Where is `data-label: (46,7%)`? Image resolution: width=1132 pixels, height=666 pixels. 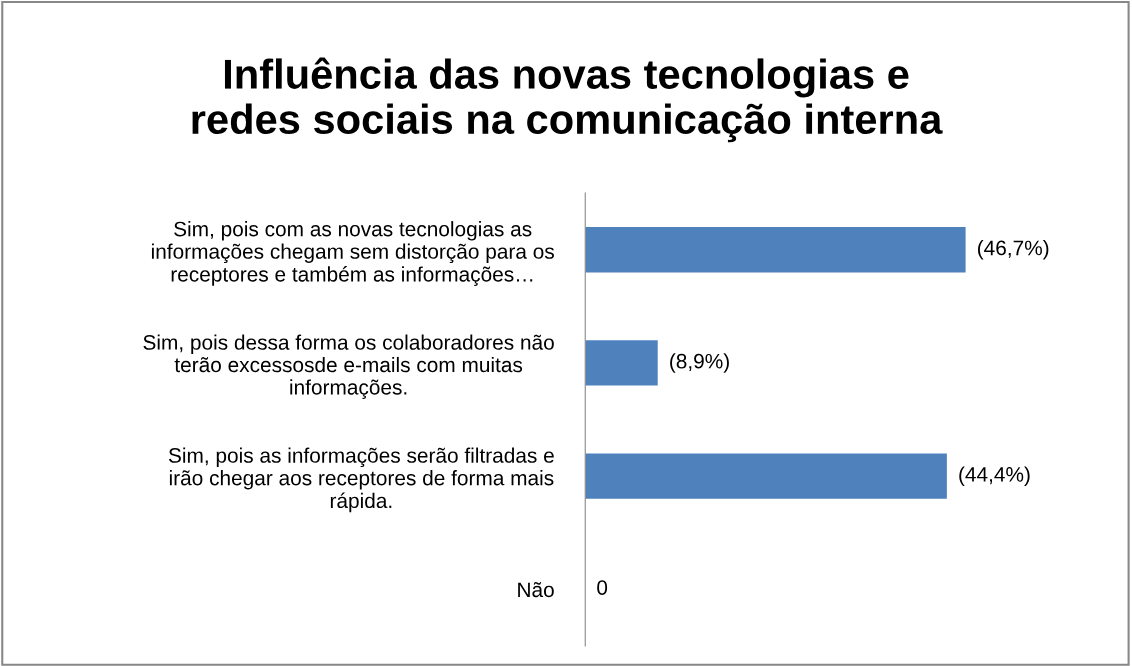
data-label: (46,7%) is located at coordinates (1013, 250).